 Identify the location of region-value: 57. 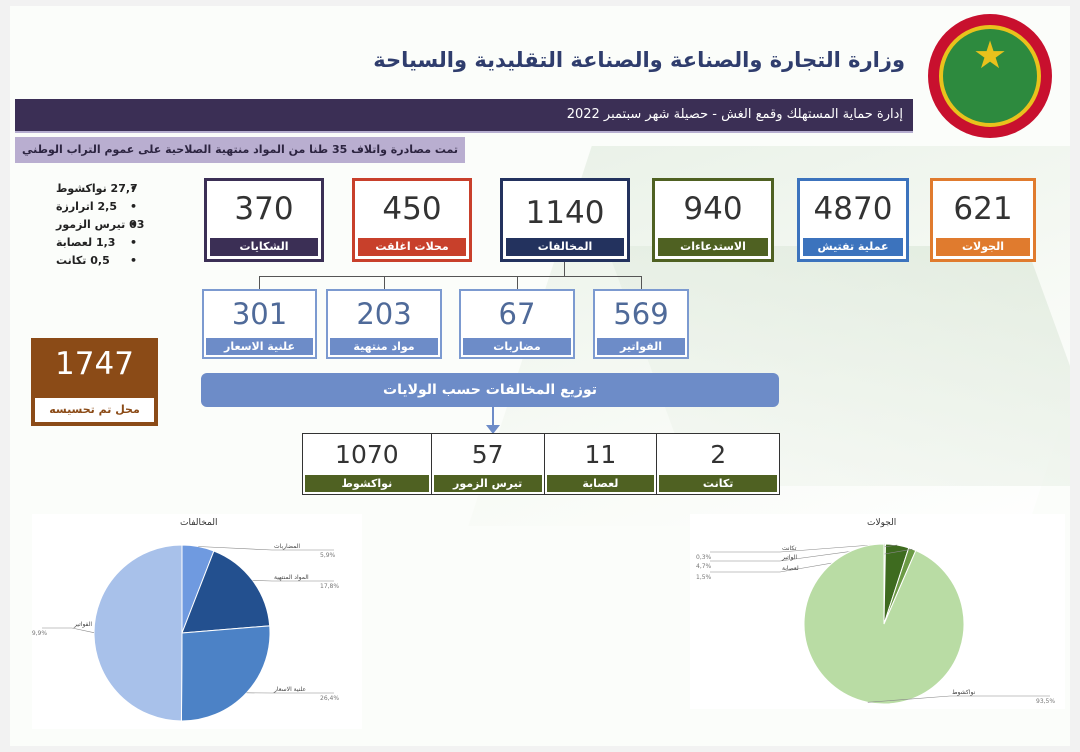
(487, 454).